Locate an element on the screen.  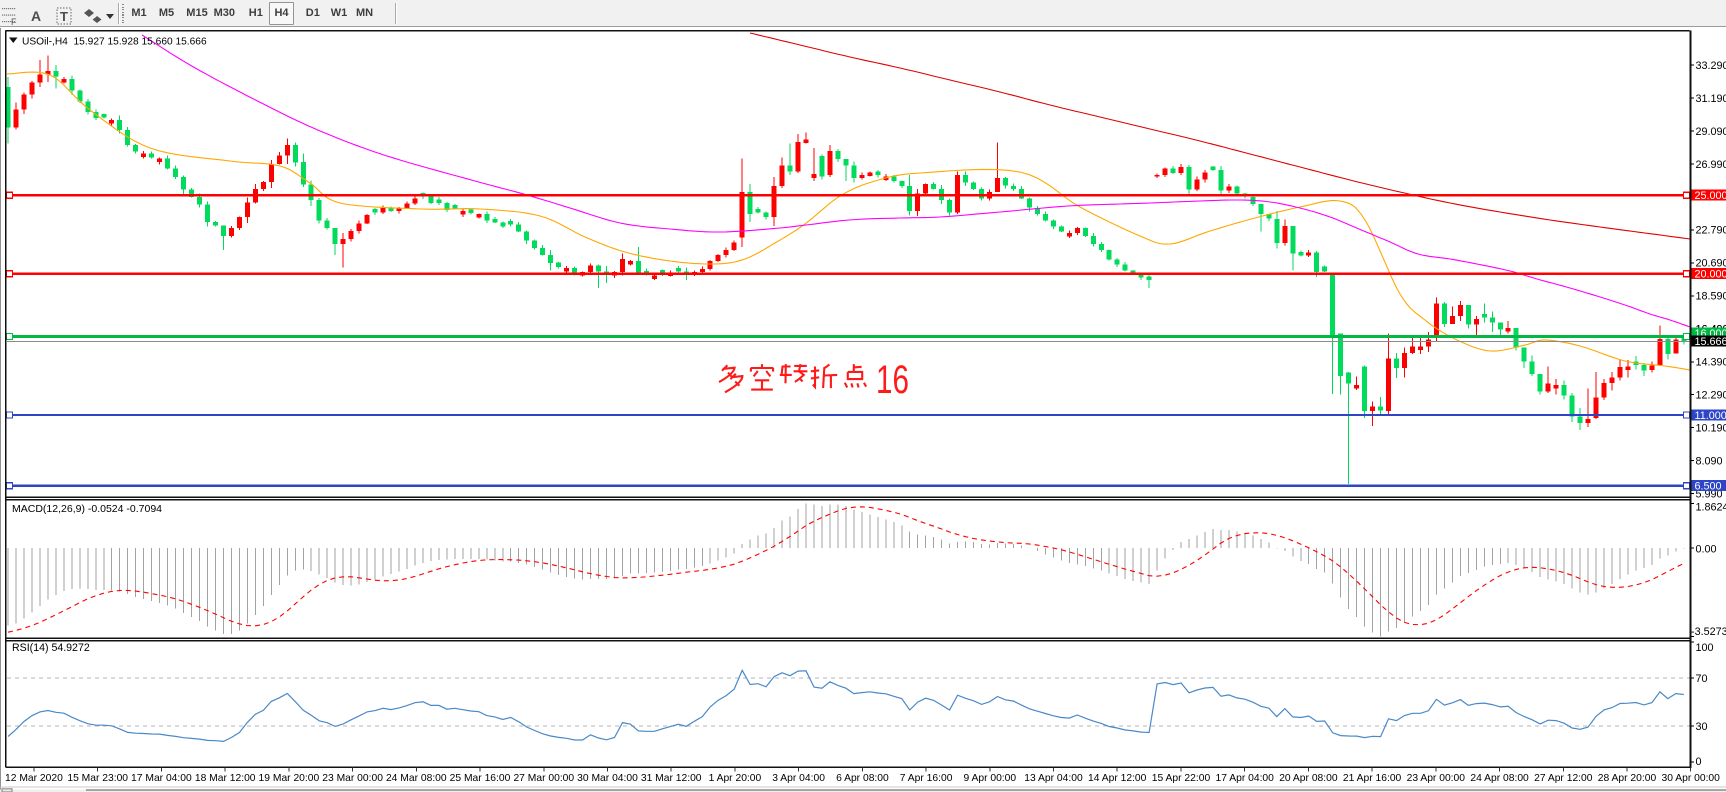
svg-text: 21 Apr 16:00 is located at coordinates (1372, 778).